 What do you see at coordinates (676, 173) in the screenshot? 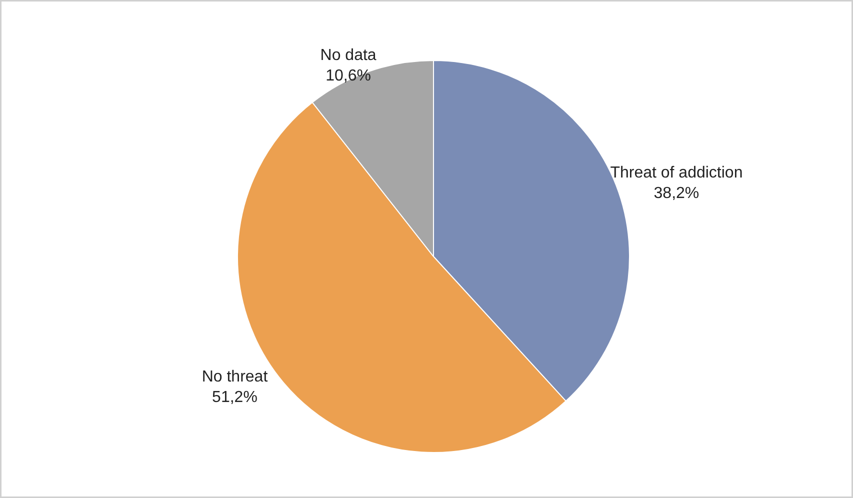
I see `slice-label: Threat of addiction` at bounding box center [676, 173].